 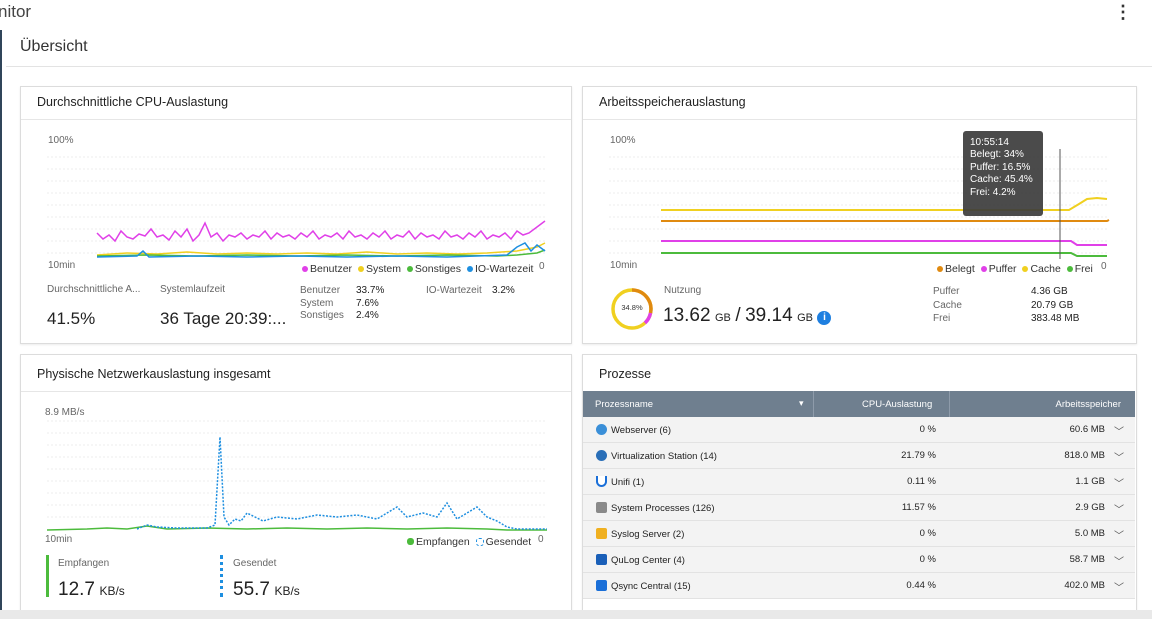 What do you see at coordinates (942, 318) in the screenshot?
I see `memory-detail-label: Frei` at bounding box center [942, 318].